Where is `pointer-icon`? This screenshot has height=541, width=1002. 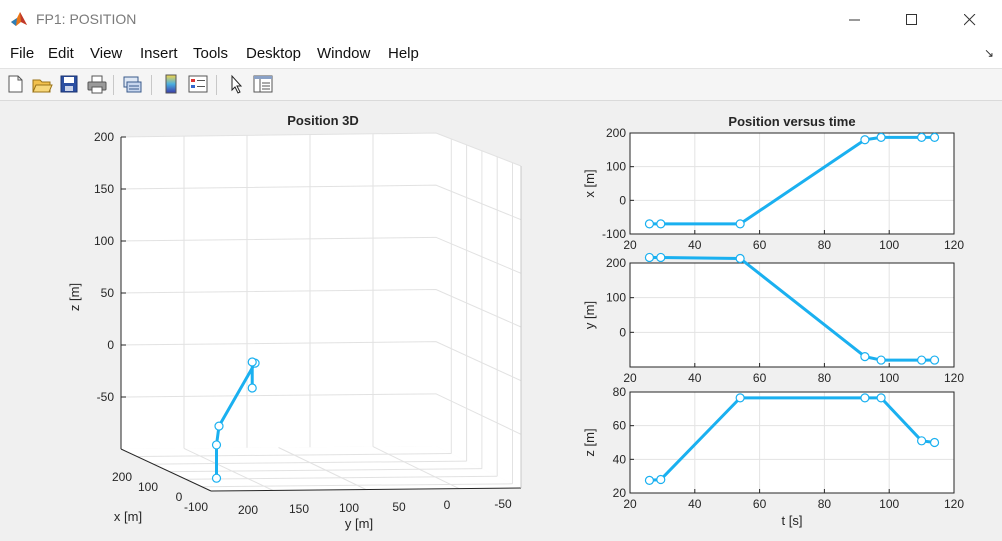 pointer-icon is located at coordinates (236, 84).